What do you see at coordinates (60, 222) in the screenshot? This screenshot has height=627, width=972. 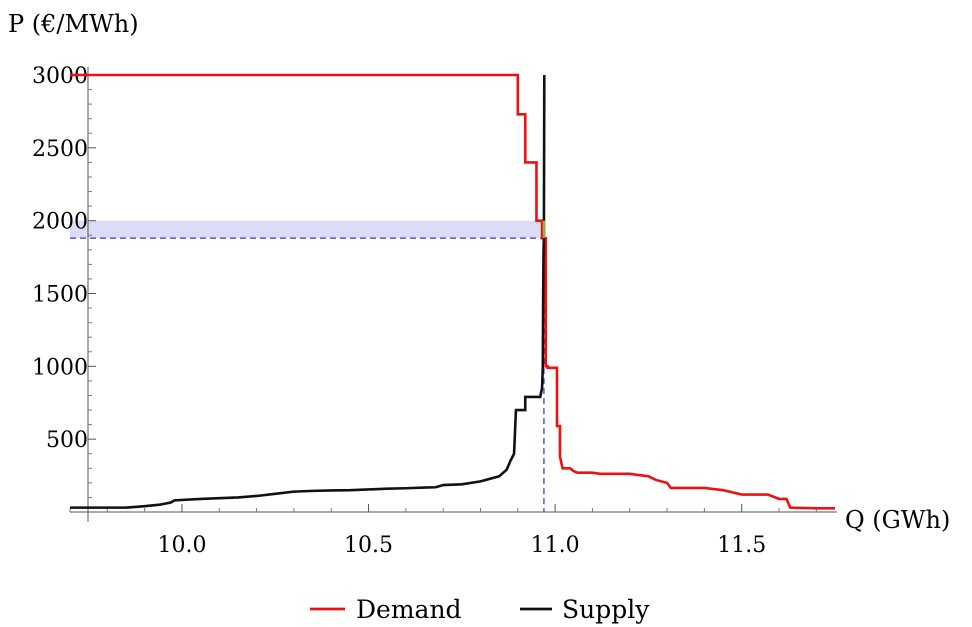 I see `y-tick-label: 2000` at bounding box center [60, 222].